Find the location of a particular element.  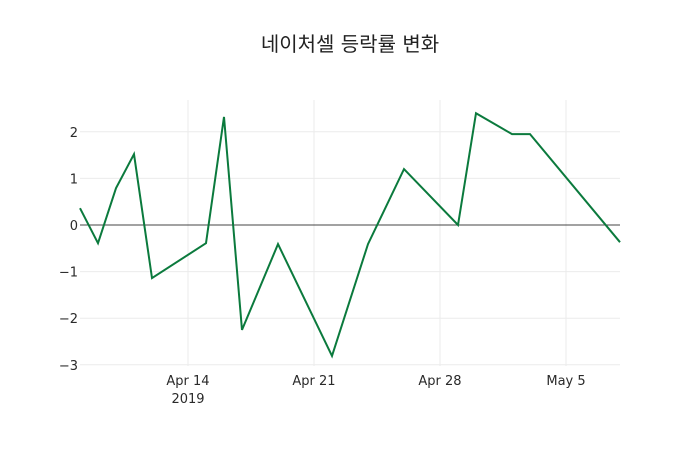

y-tick-label: −2 is located at coordinates (68, 319).